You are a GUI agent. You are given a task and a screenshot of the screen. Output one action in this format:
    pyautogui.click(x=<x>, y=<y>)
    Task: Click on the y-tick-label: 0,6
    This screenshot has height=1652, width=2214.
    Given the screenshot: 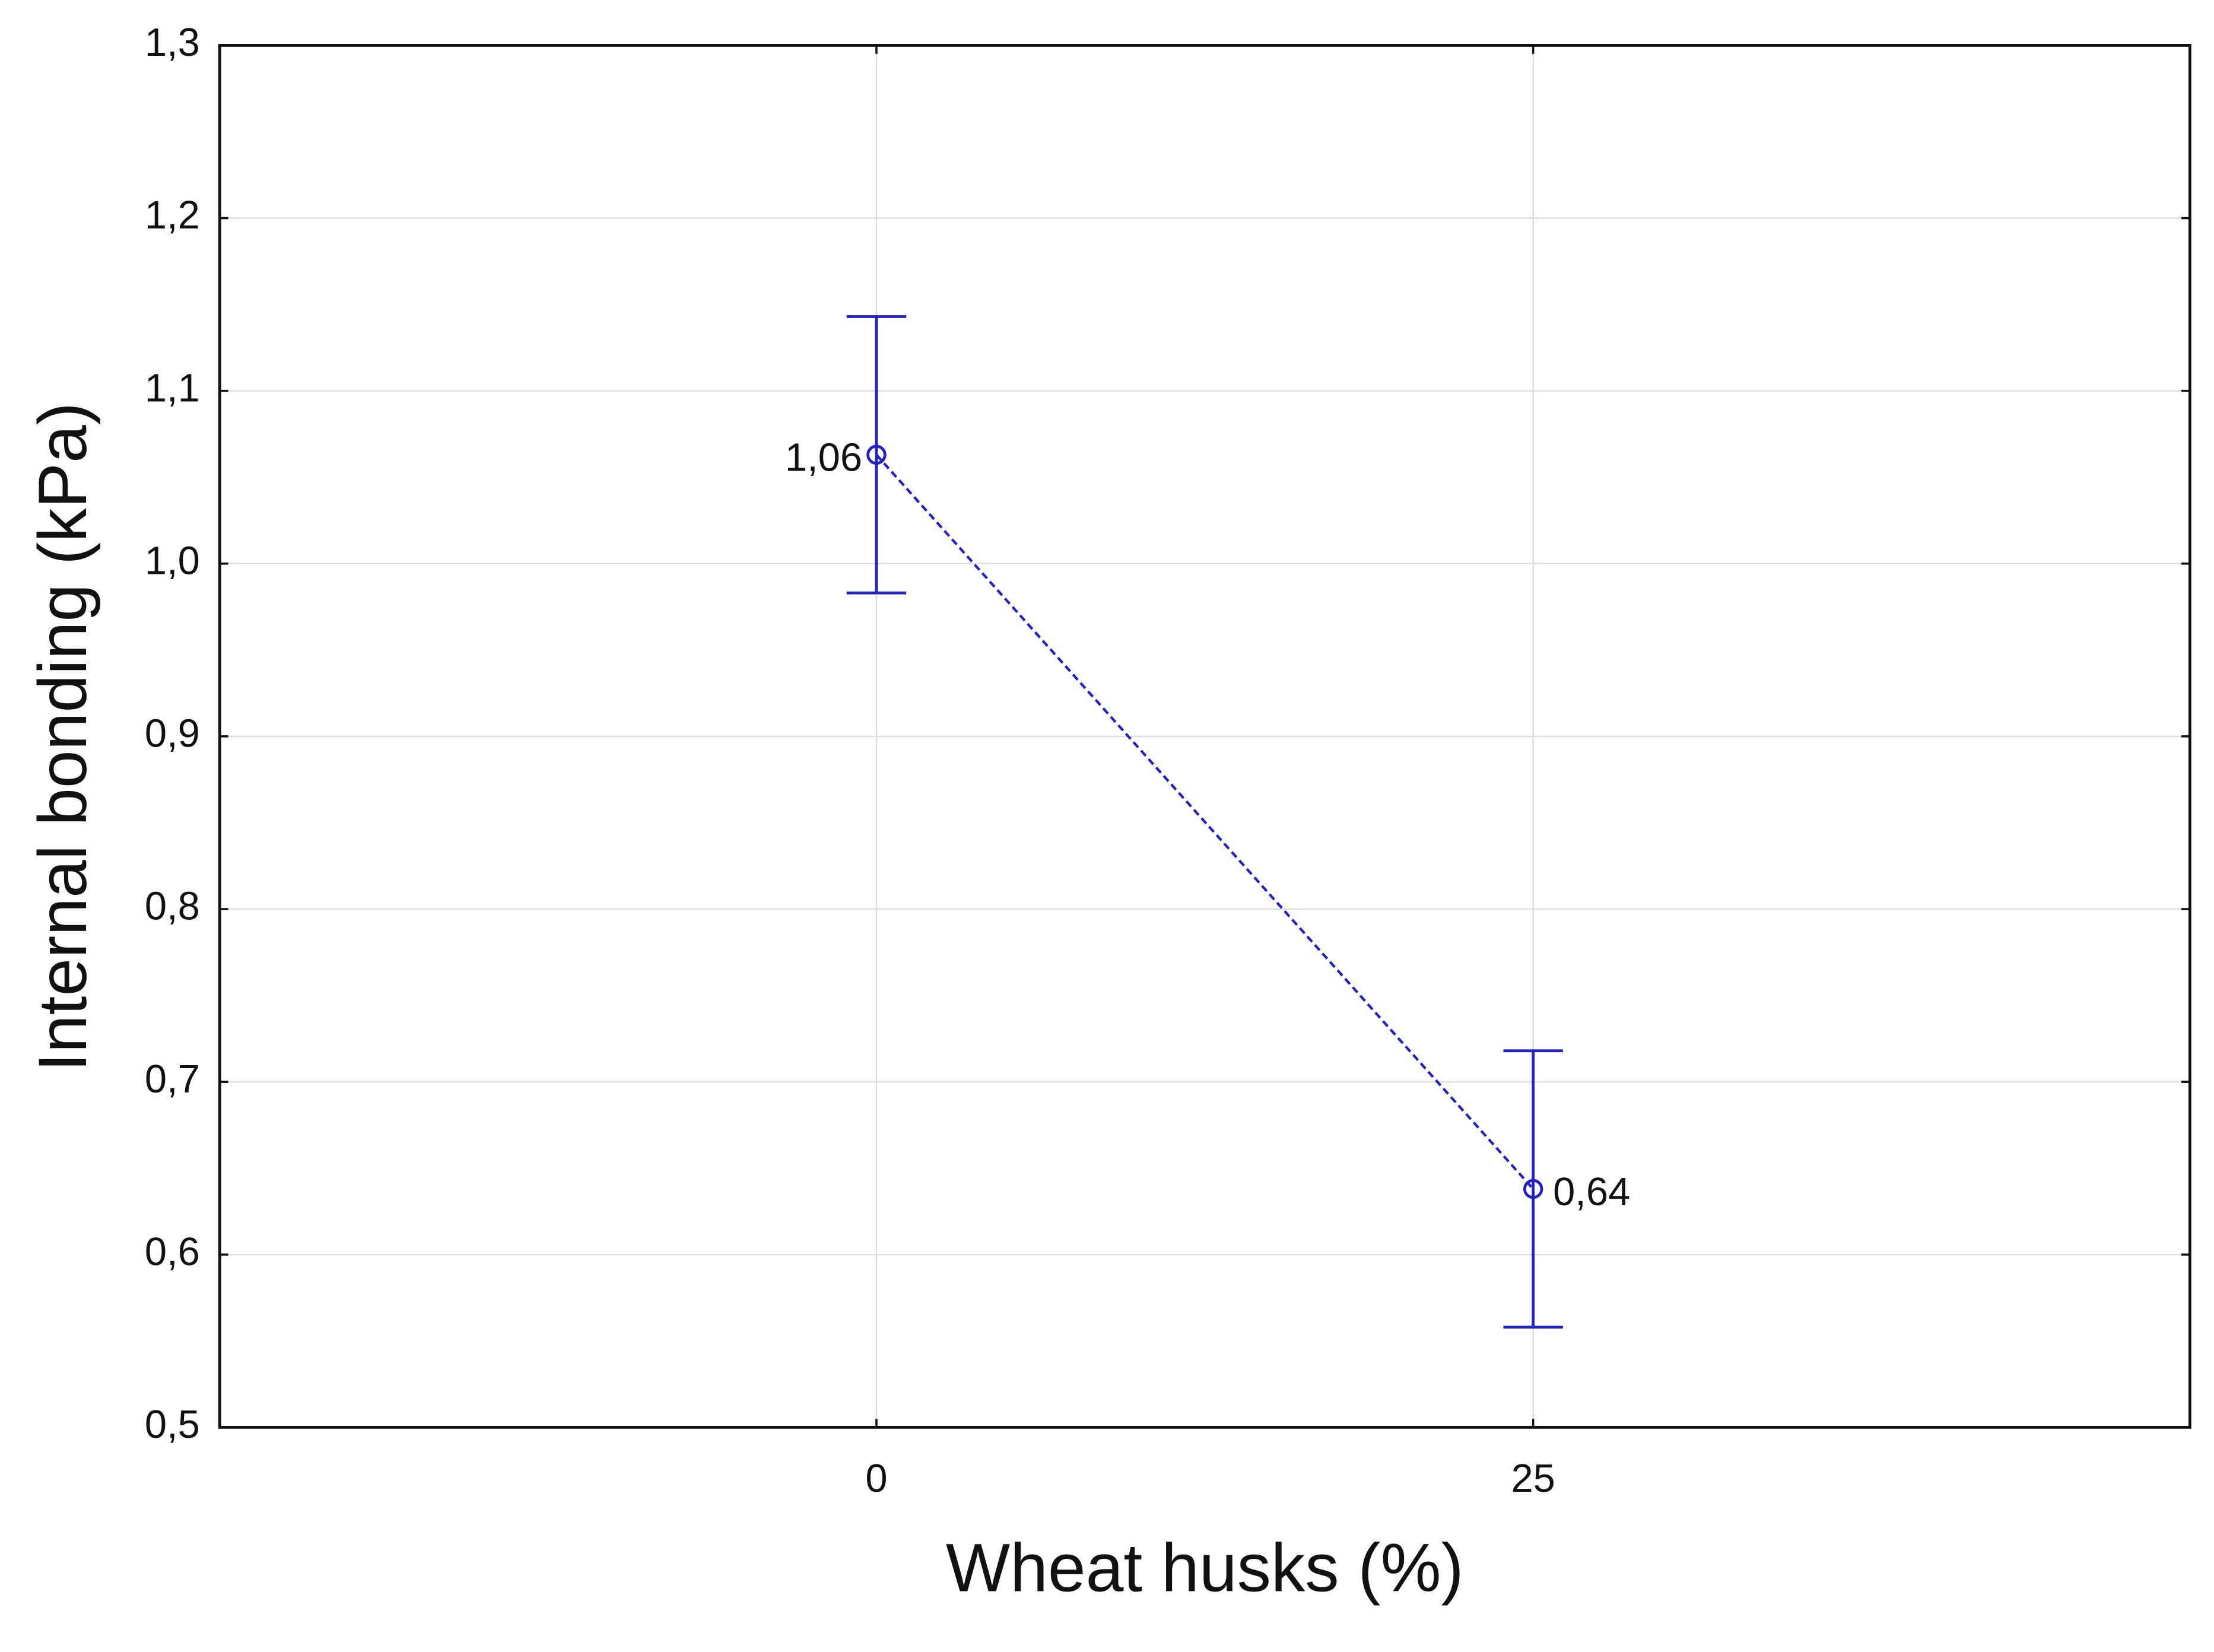 What is the action you would take?
    pyautogui.click(x=172, y=1252)
    